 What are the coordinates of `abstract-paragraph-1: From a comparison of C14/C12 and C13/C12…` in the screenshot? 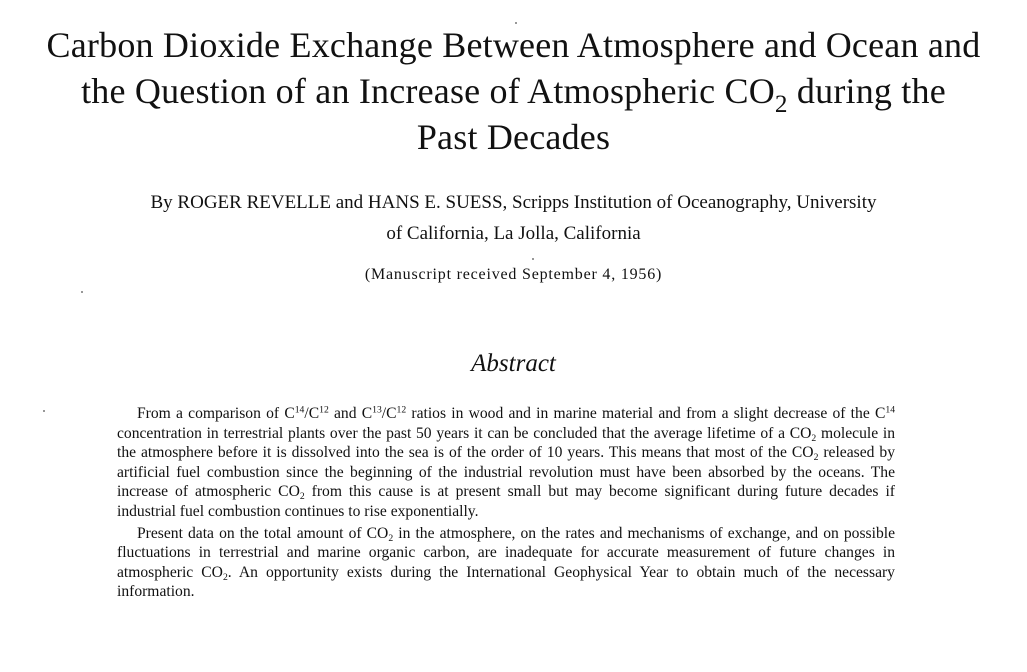 It's located at (506, 463).